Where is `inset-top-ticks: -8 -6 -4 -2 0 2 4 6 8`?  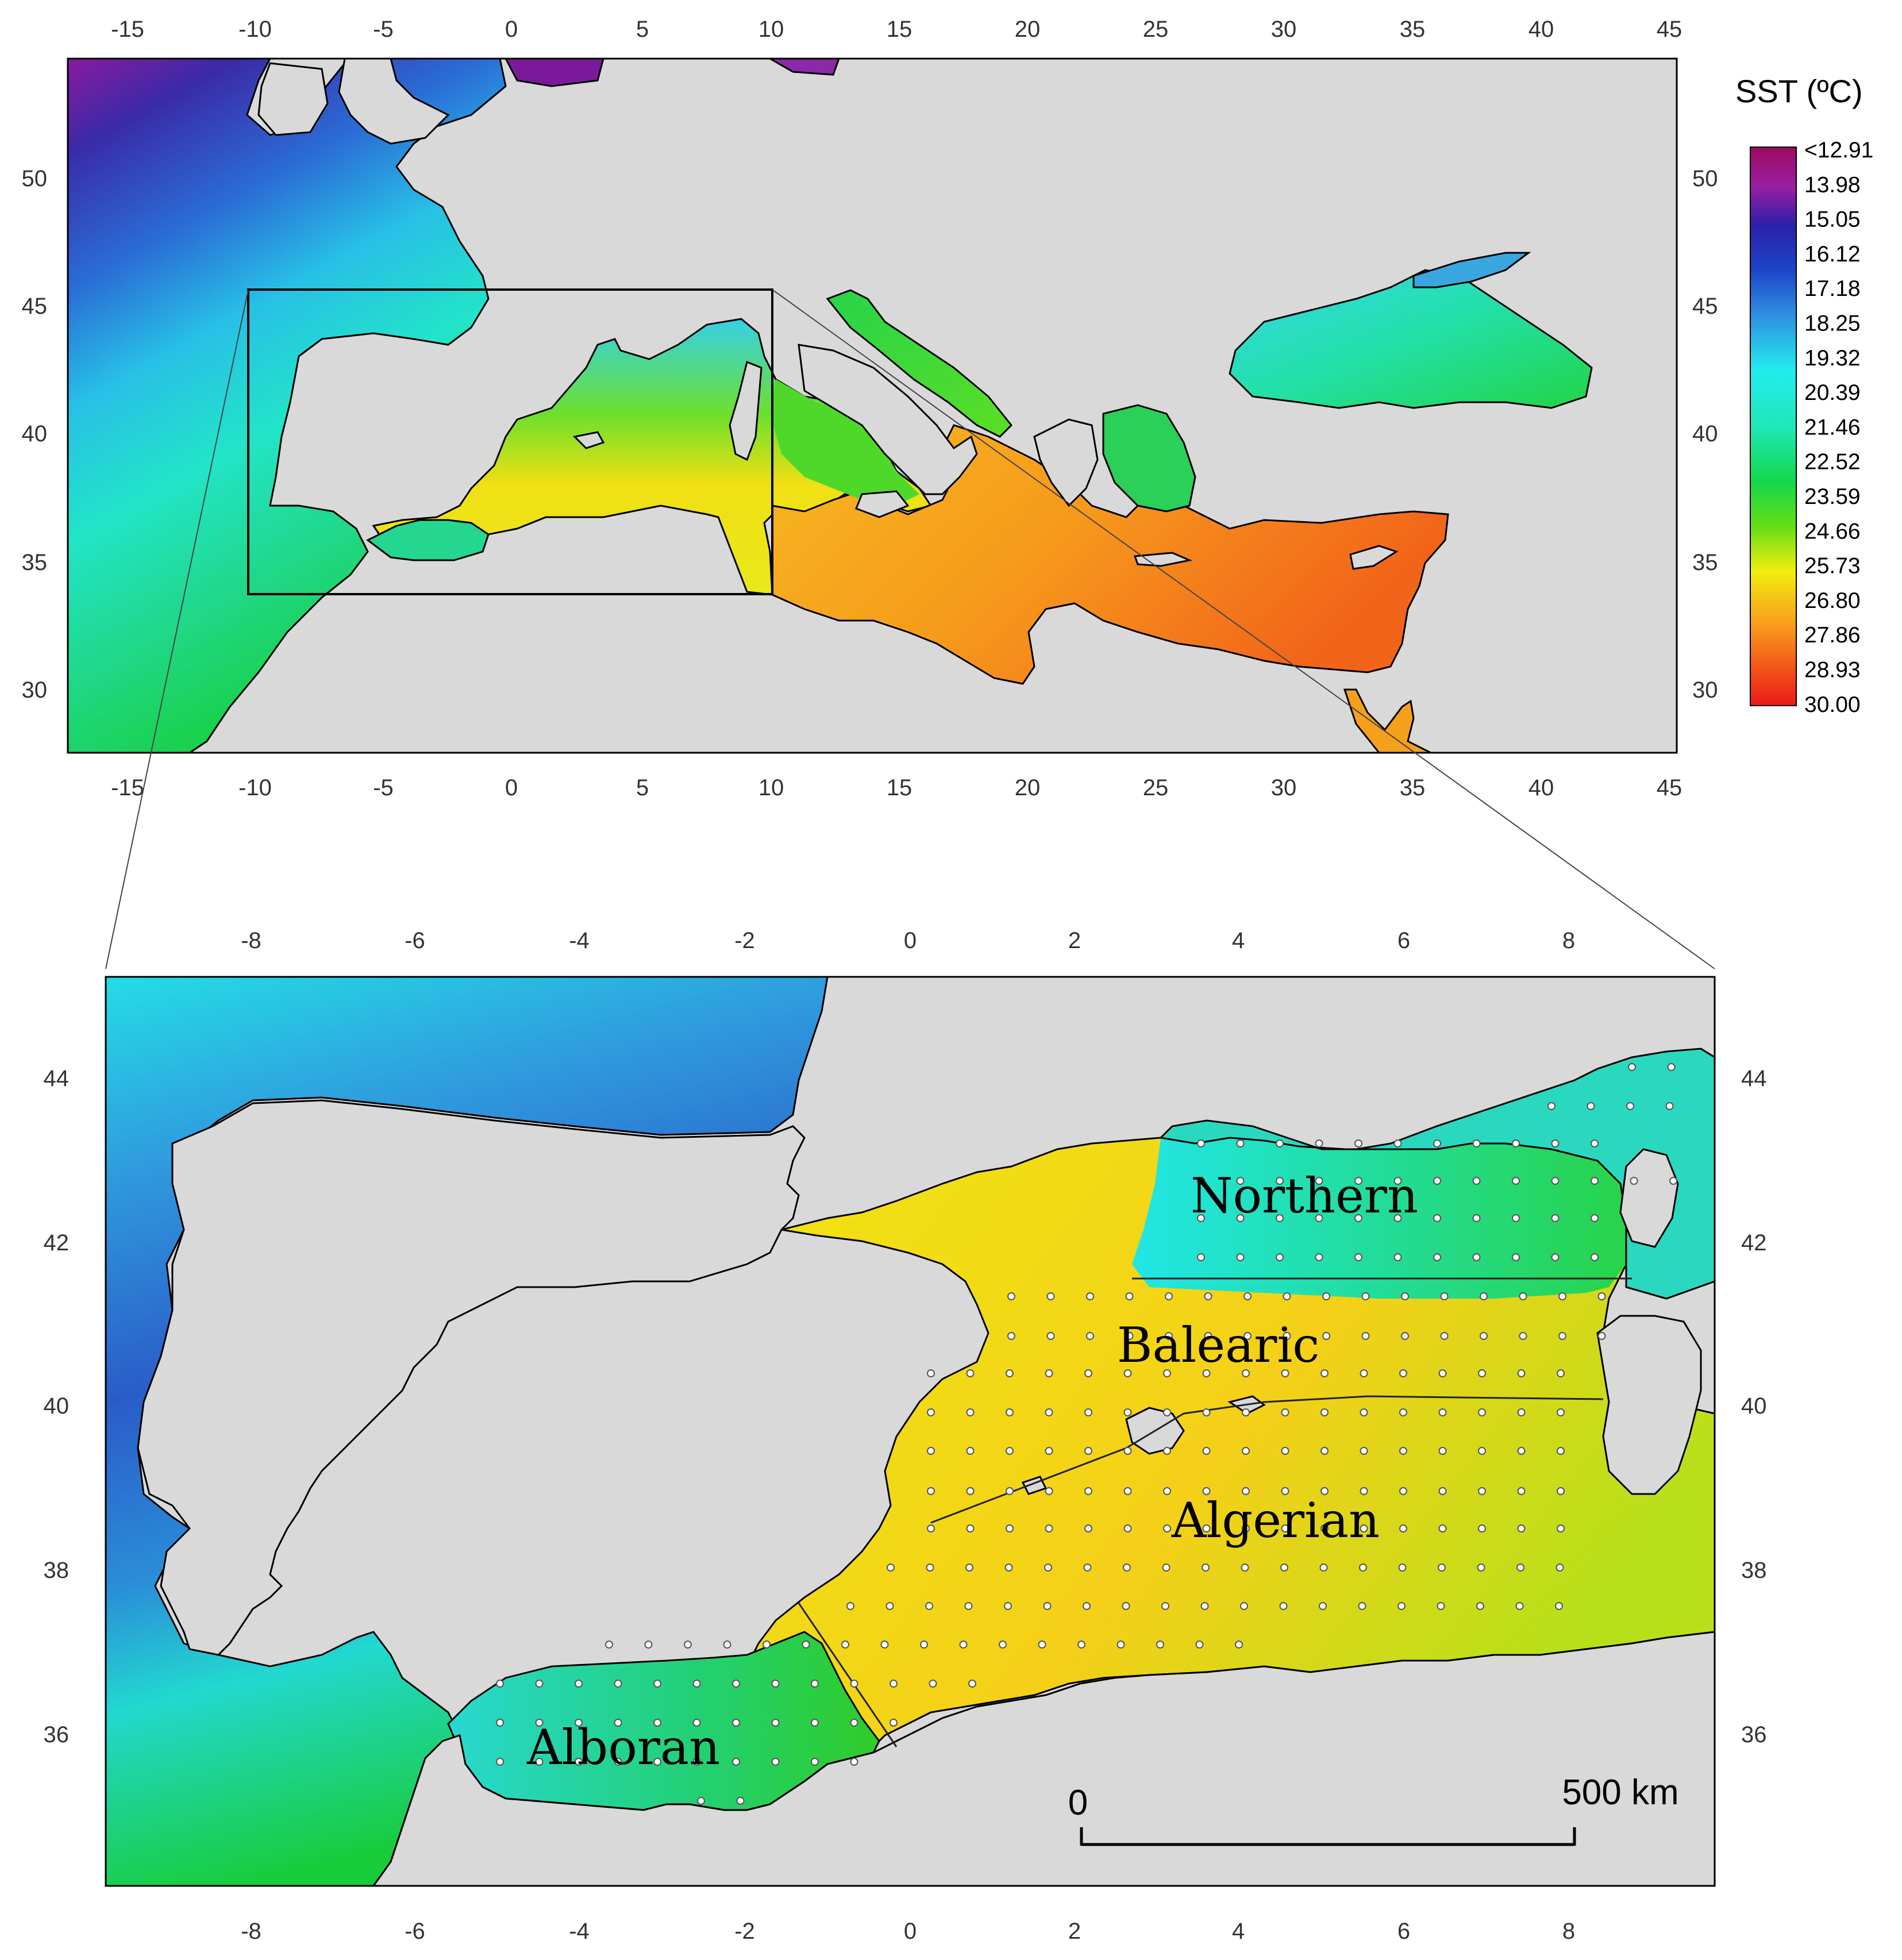
inset-top-ticks: -8 -6 -4 -2 0 2 4 6 8 is located at coordinates (908, 940).